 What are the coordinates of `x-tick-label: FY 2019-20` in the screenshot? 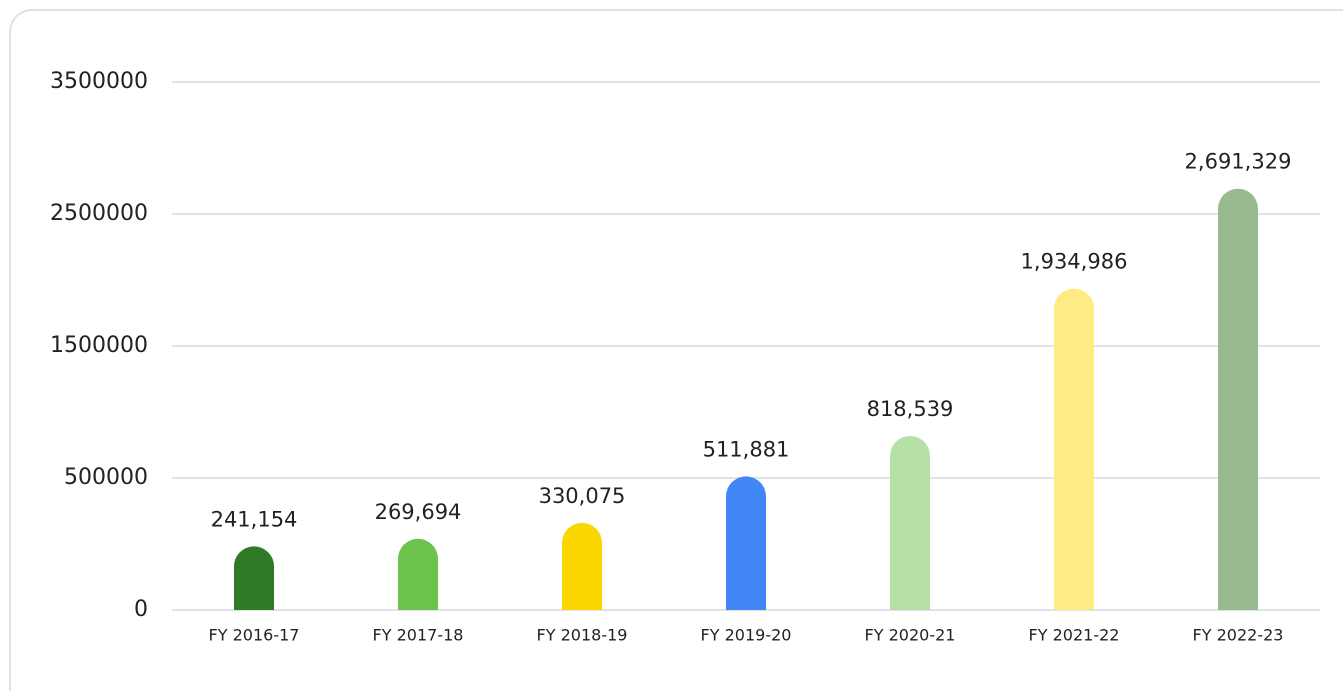 It's located at (746, 635).